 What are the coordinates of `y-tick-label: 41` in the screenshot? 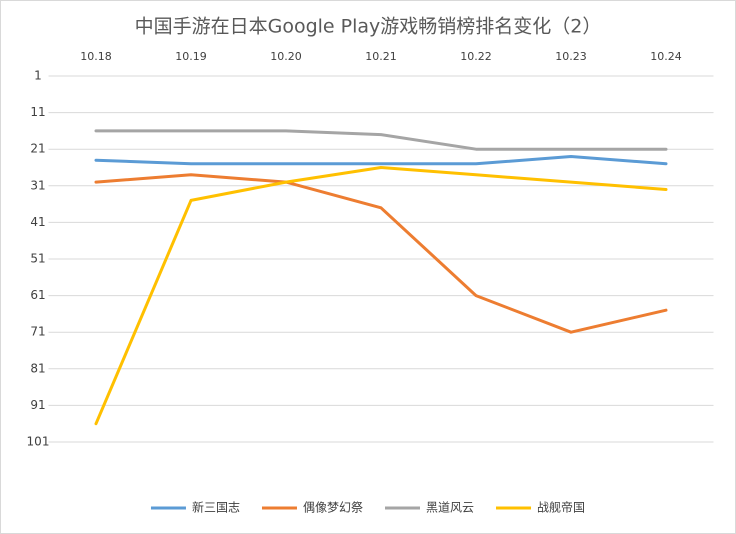 It's located at (37, 222).